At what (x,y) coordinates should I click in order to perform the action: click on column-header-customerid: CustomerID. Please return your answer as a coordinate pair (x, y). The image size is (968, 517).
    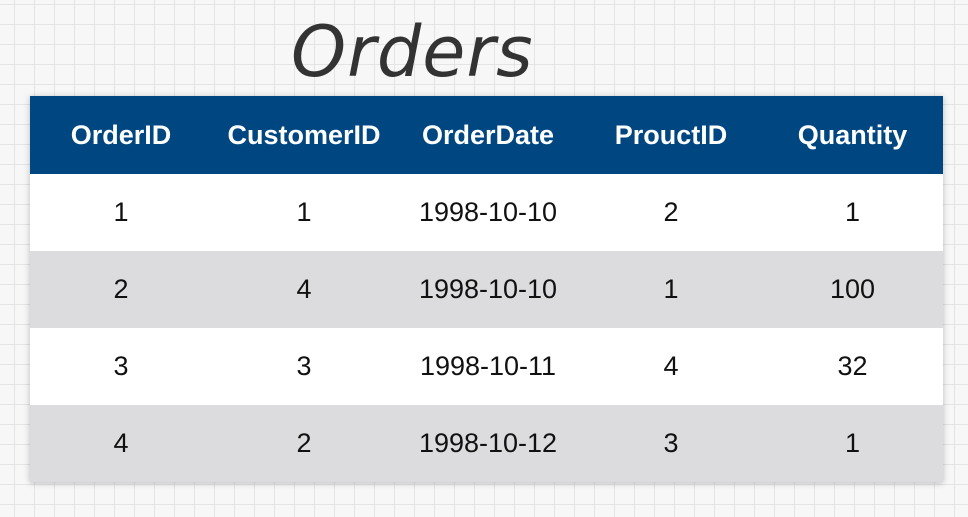
    Looking at the image, I should click on (304, 134).